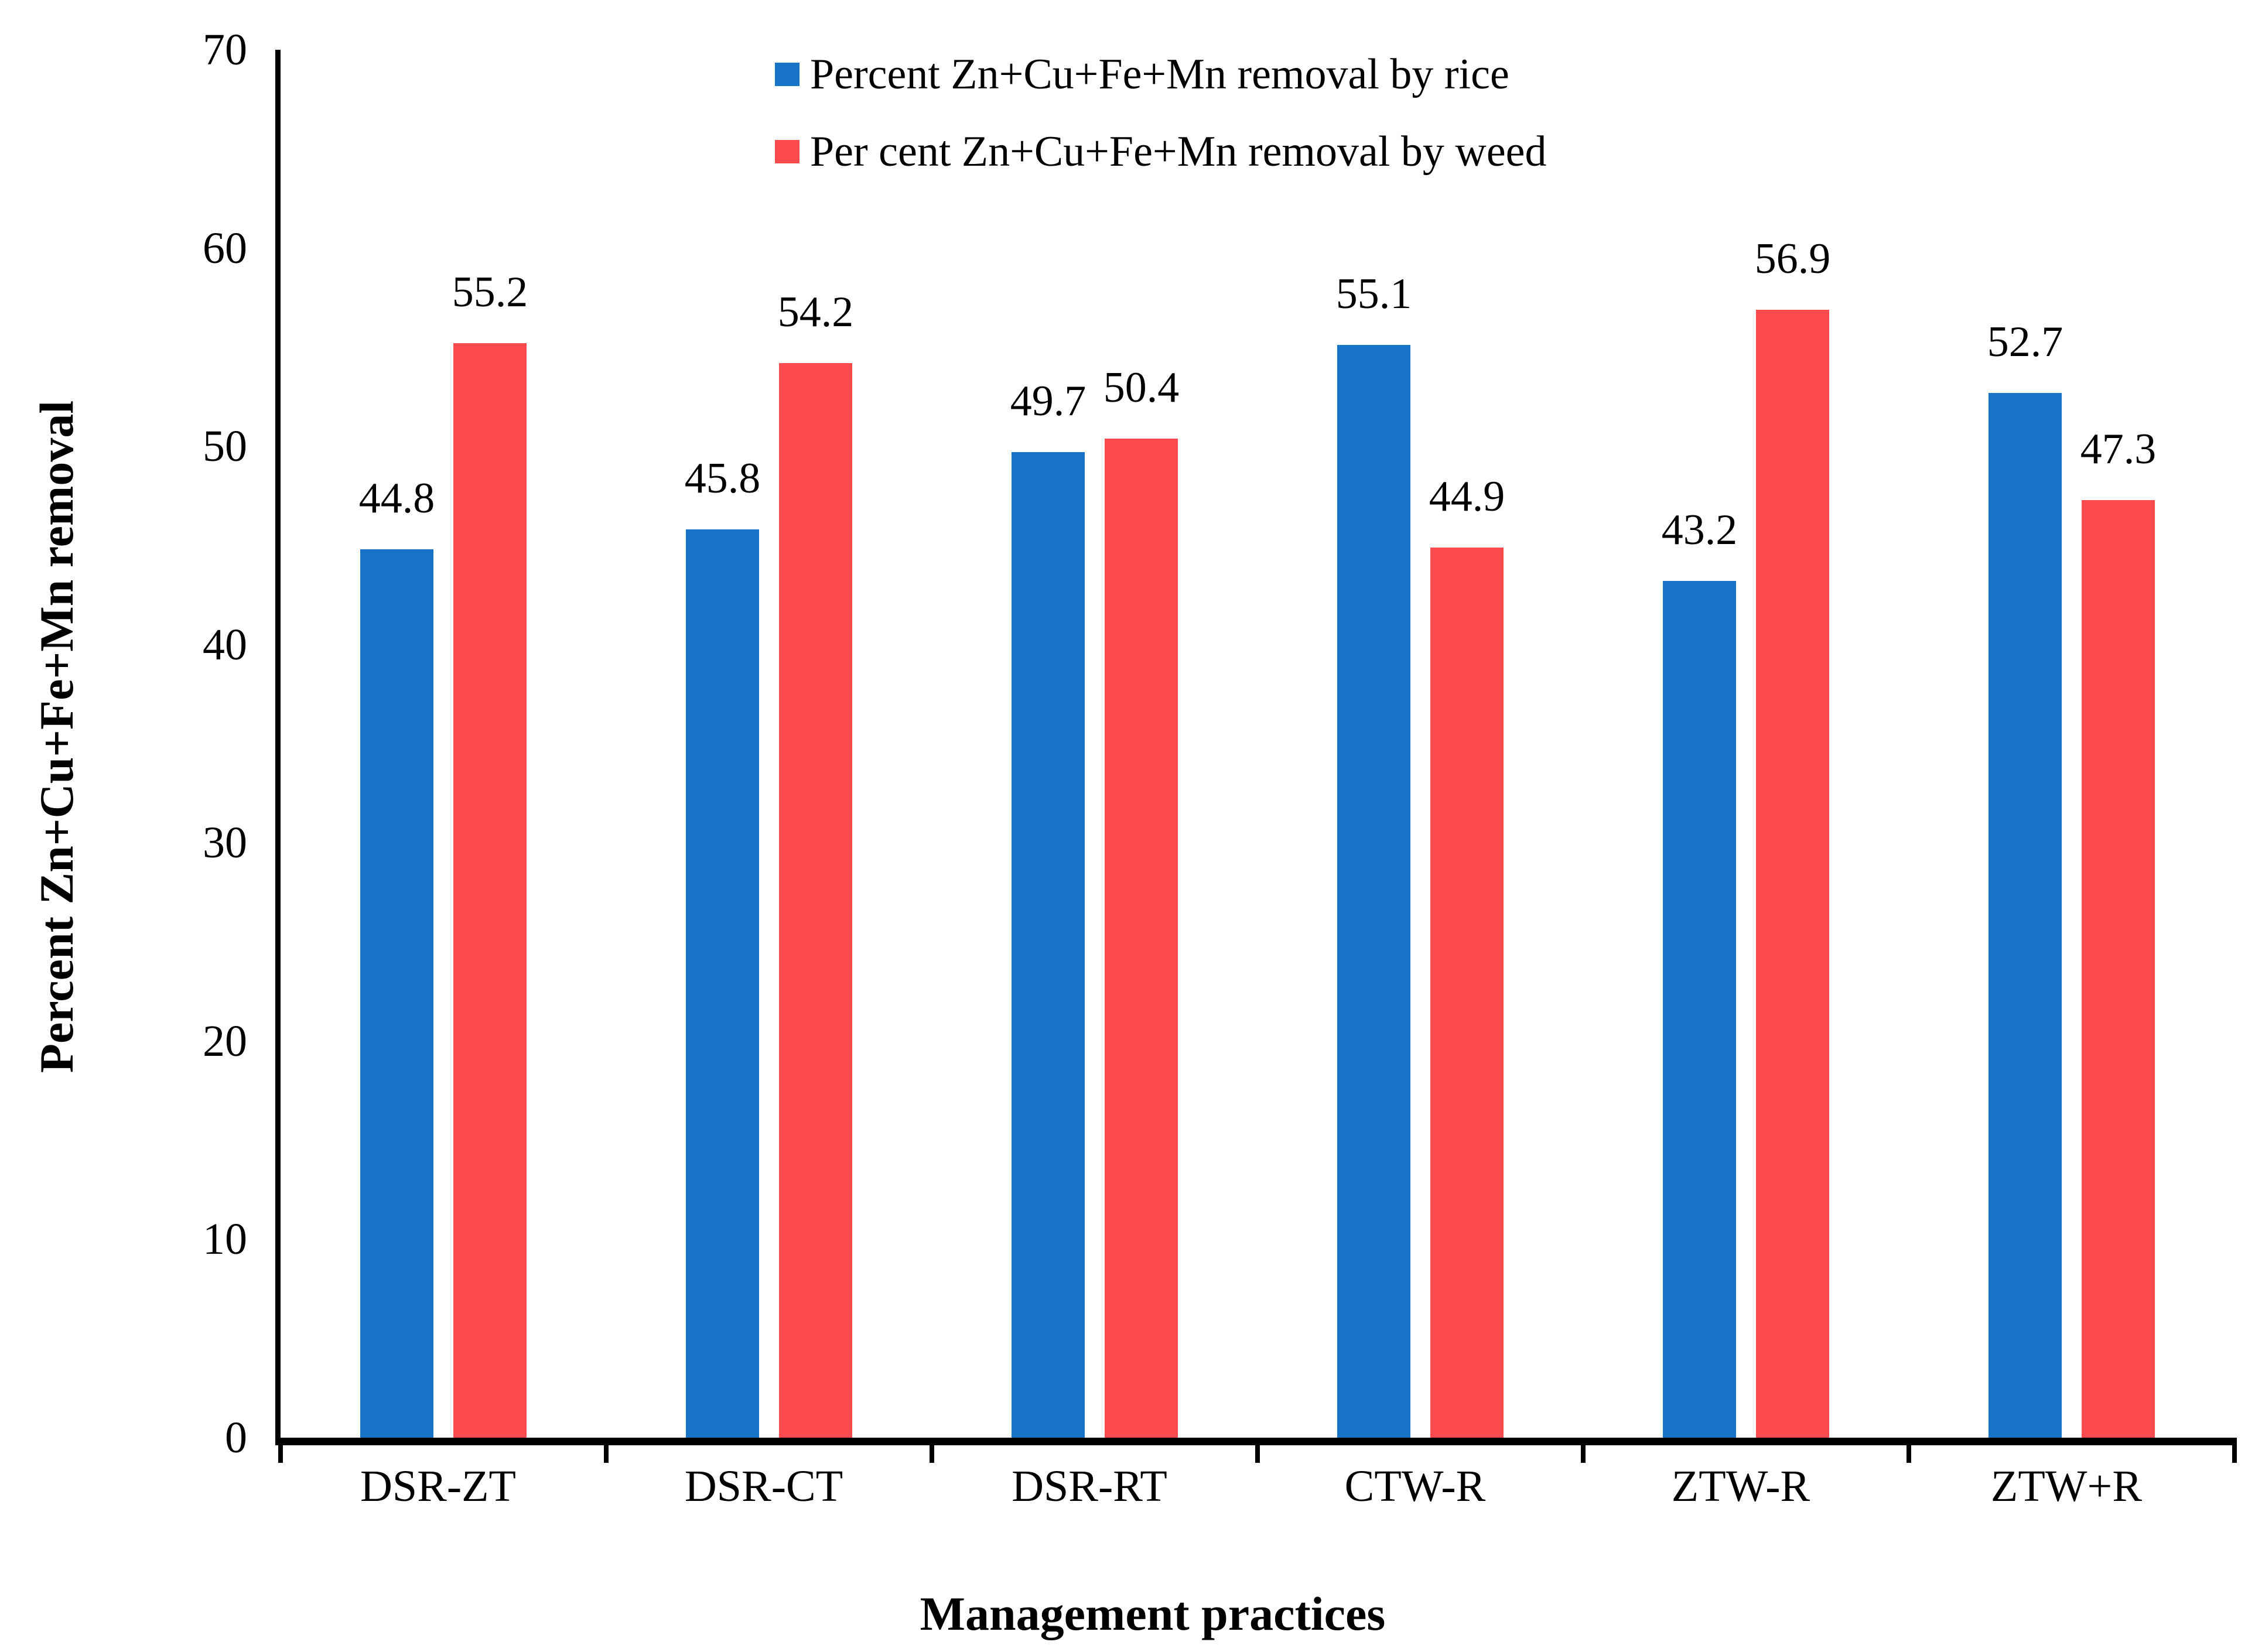 This screenshot has height=1652, width=2255. What do you see at coordinates (787, 74) in the screenshot?
I see `legend-marker-rice` at bounding box center [787, 74].